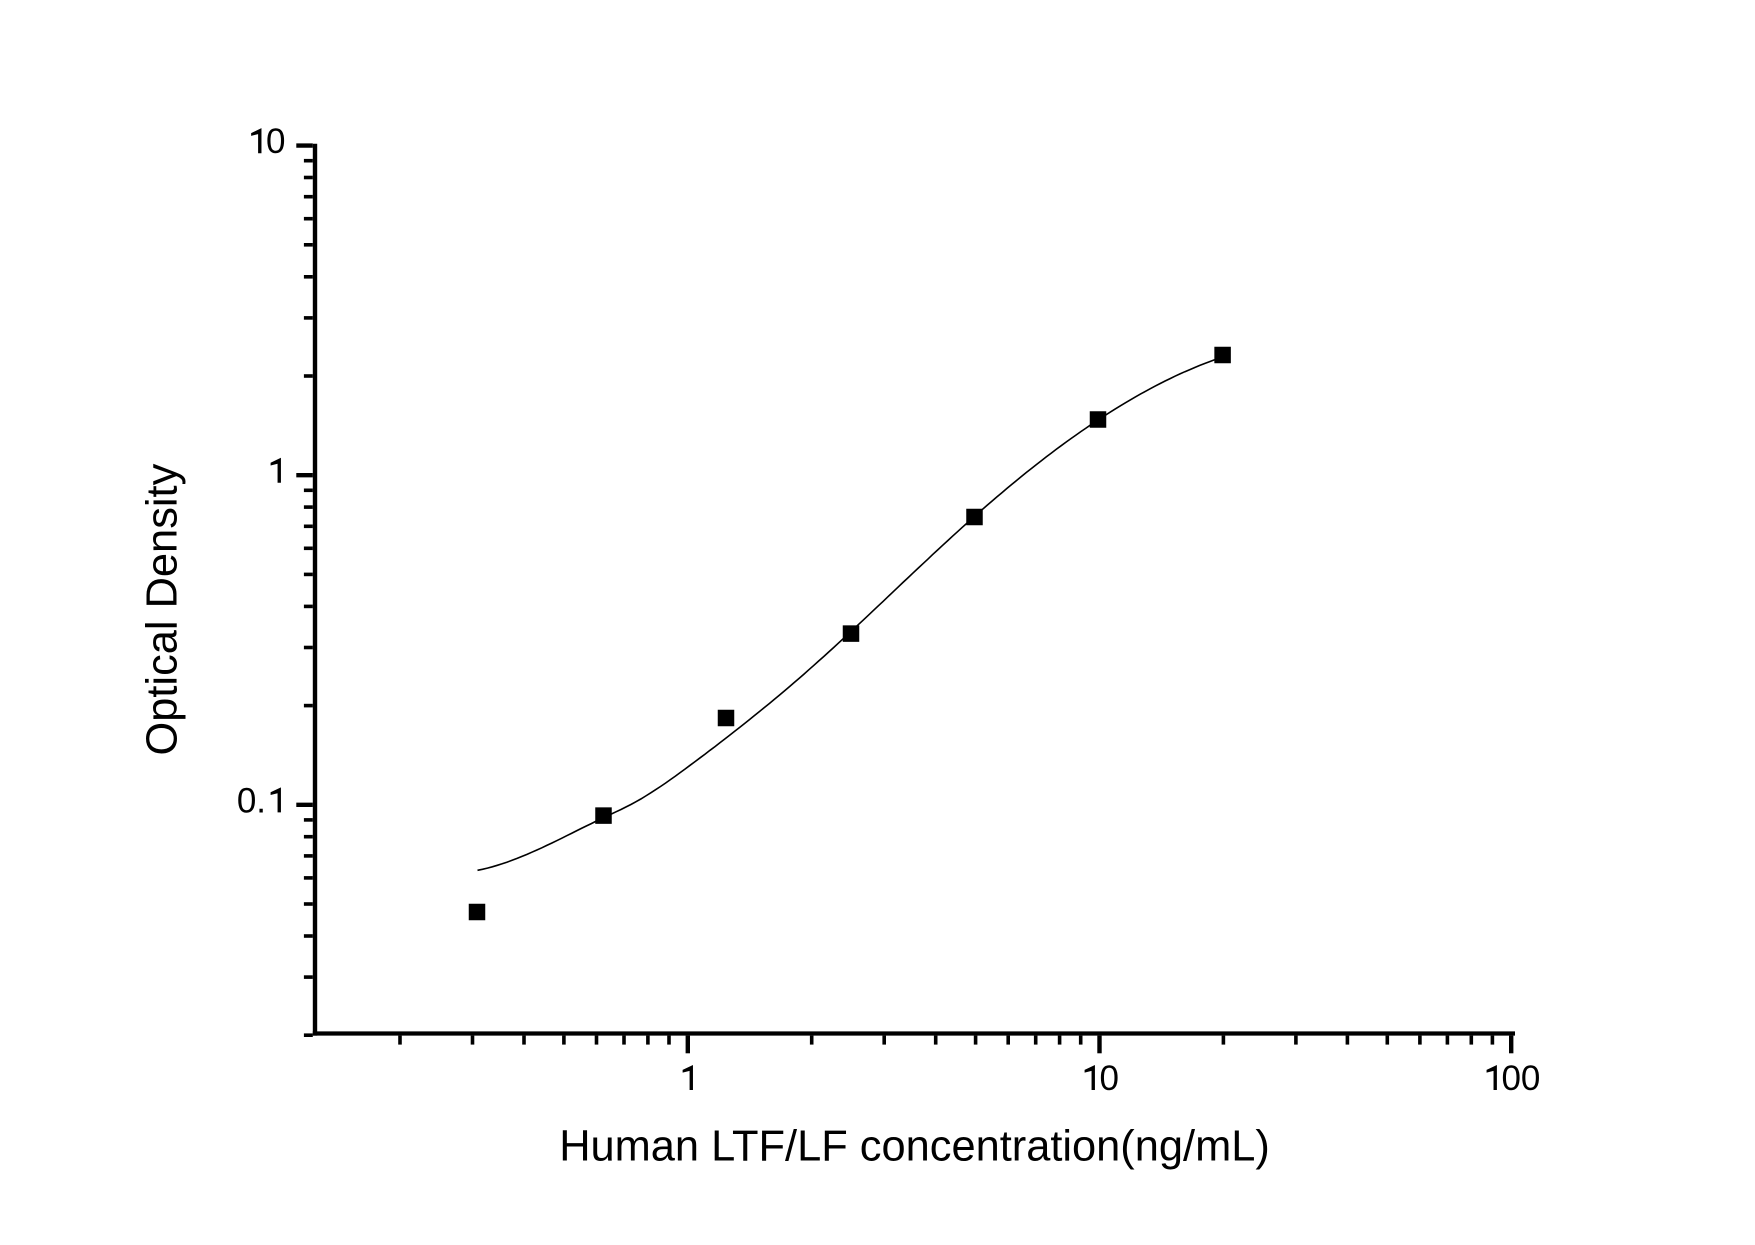 This screenshot has height=1245, width=1755. What do you see at coordinates (163, 609) in the screenshot?
I see `svg-text: Optical Density` at bounding box center [163, 609].